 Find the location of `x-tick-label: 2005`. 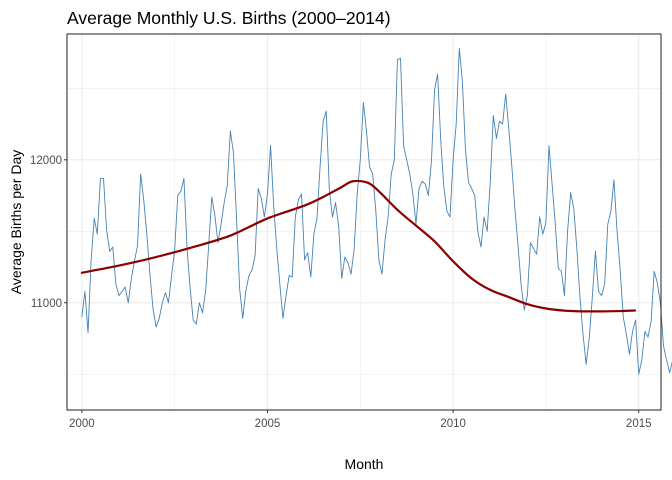

x-tick-label: 2005 is located at coordinates (268, 424).